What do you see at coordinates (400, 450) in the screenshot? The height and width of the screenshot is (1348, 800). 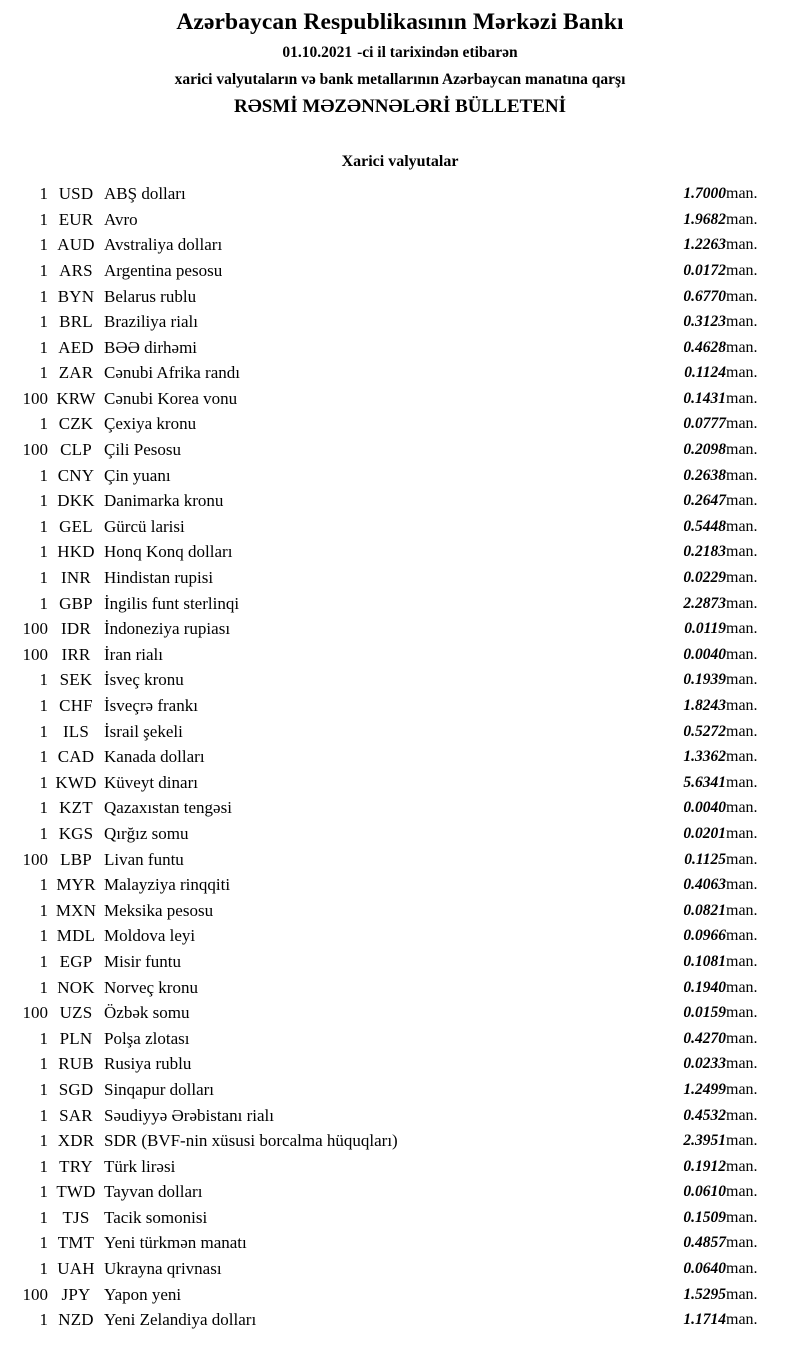 I see `table-row: 100 CLP Çili Pesosu 0.2098 man.` at bounding box center [400, 450].